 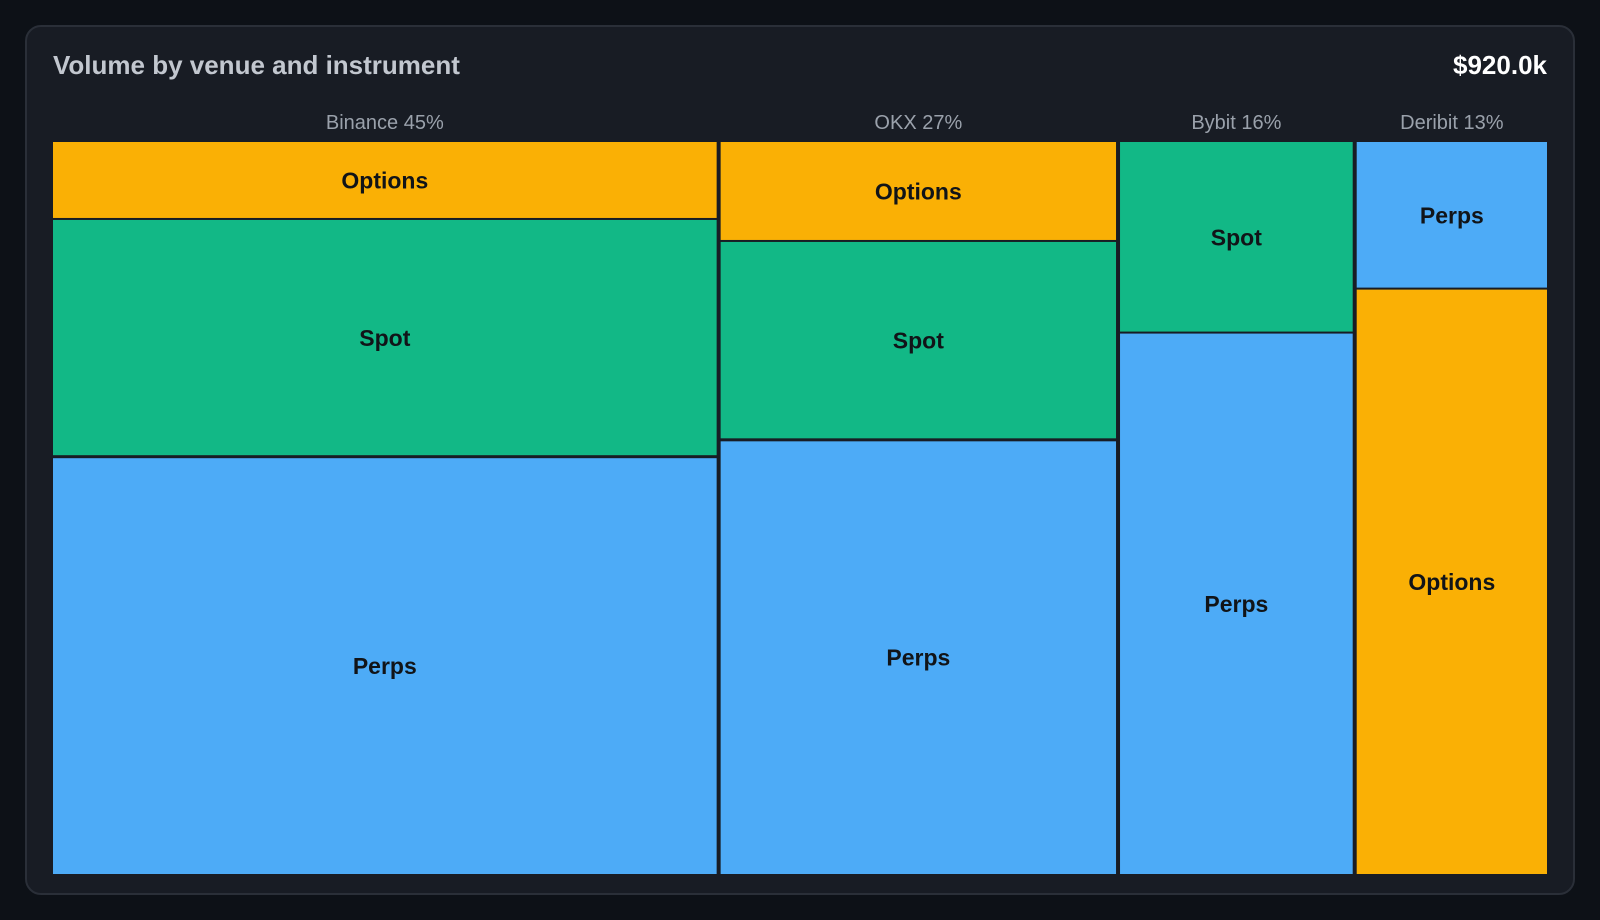 I want to click on segment-label-bybit-perps: Perps, so click(x=1236, y=604).